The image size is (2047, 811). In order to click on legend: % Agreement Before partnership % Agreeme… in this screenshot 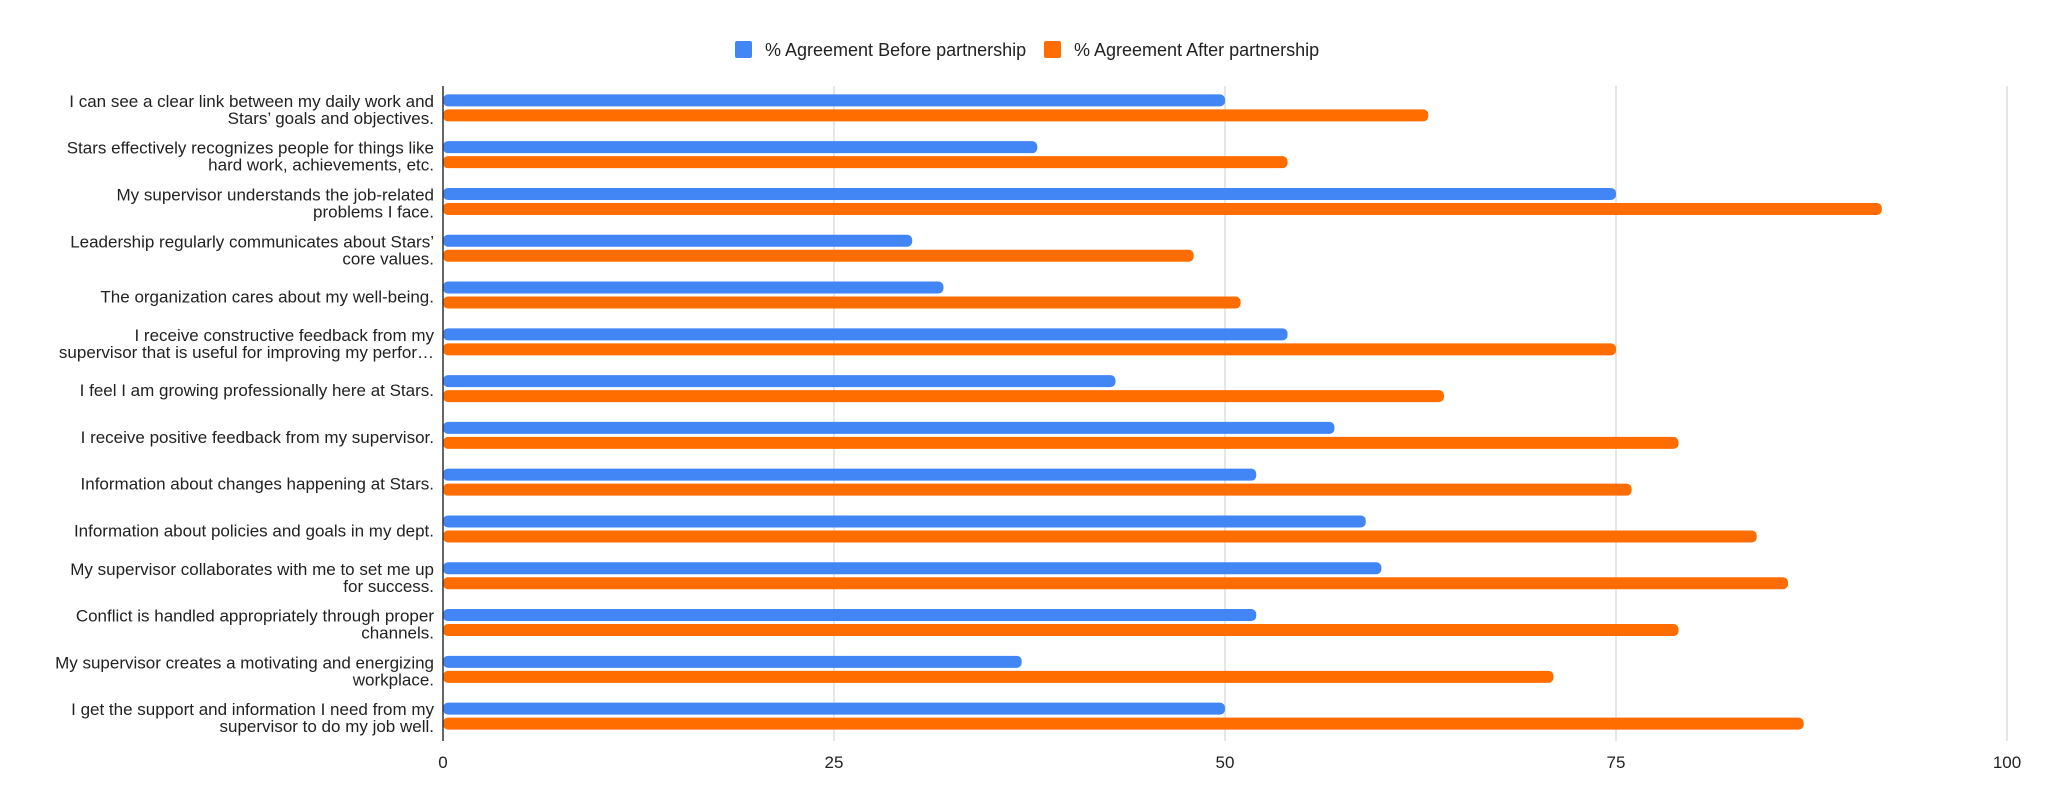, I will do `click(1027, 50)`.